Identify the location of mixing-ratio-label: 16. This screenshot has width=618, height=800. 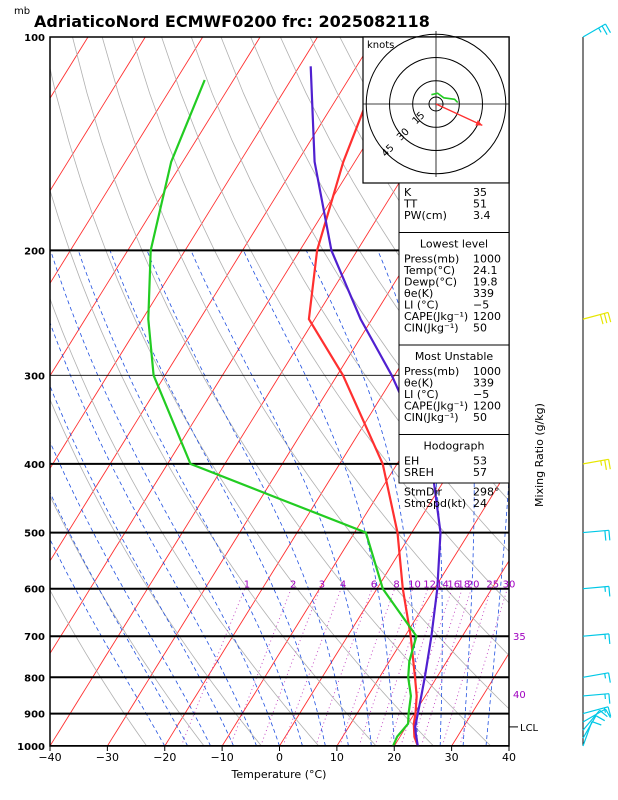
(453, 585).